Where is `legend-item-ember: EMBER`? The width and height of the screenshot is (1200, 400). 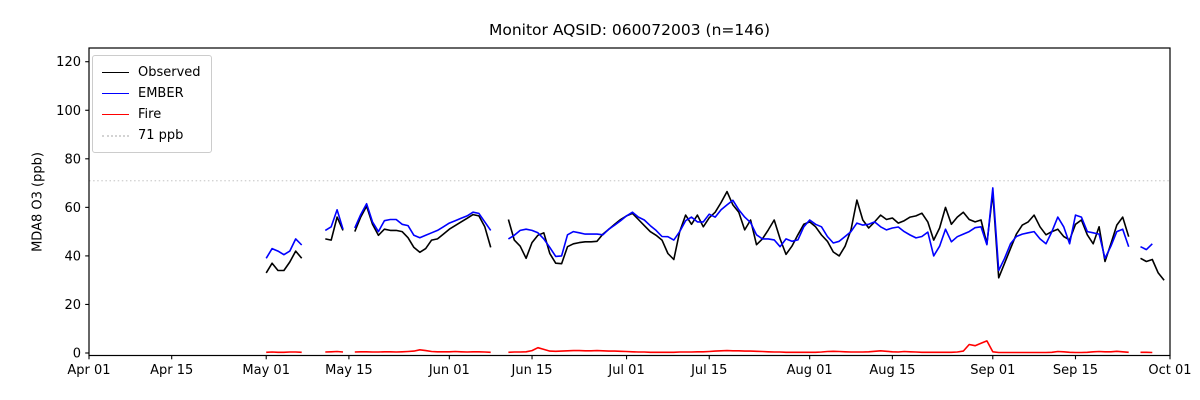 legend-item-ember: EMBER is located at coordinates (151, 93).